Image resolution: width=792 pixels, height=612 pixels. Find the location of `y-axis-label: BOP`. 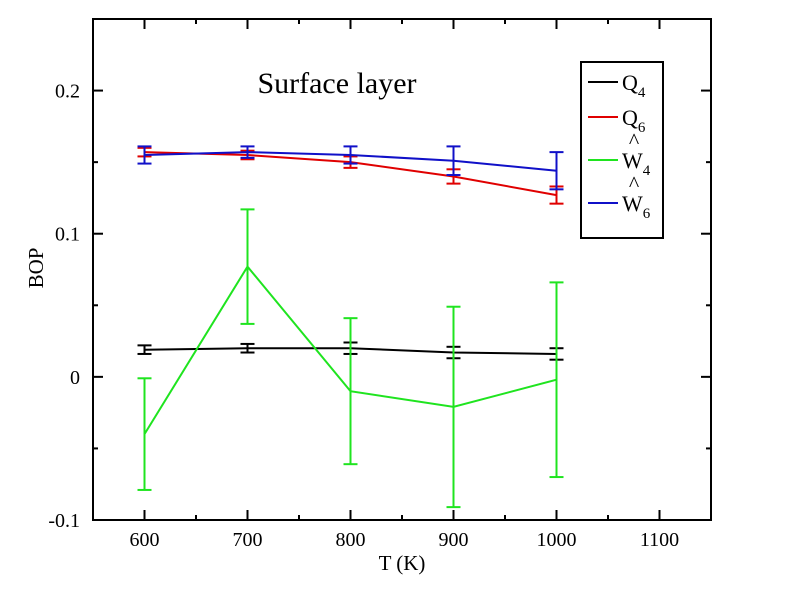

y-axis-label: BOP is located at coordinates (36, 268).